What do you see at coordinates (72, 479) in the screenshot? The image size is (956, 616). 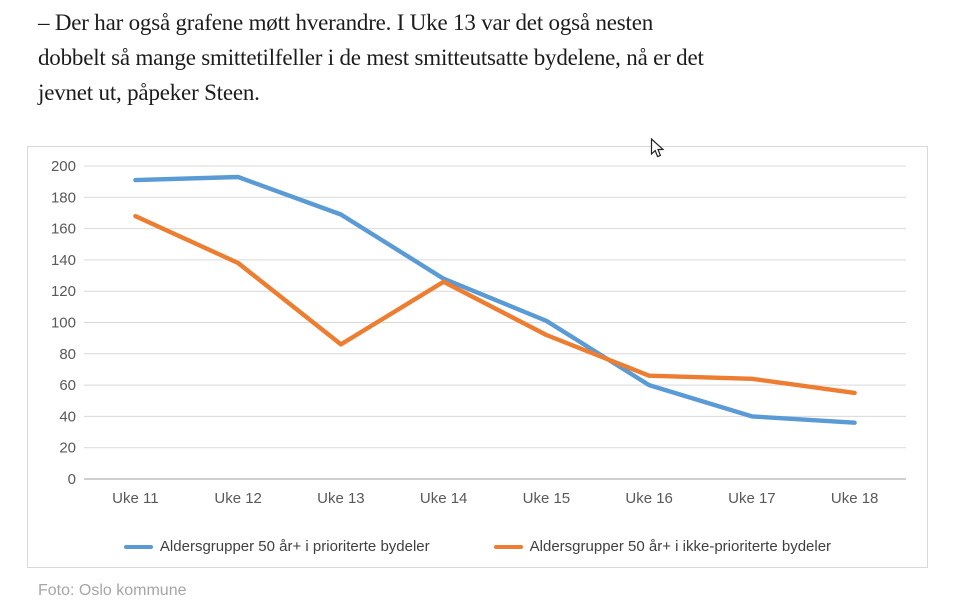 I see `y-tick-label: 0` at bounding box center [72, 479].